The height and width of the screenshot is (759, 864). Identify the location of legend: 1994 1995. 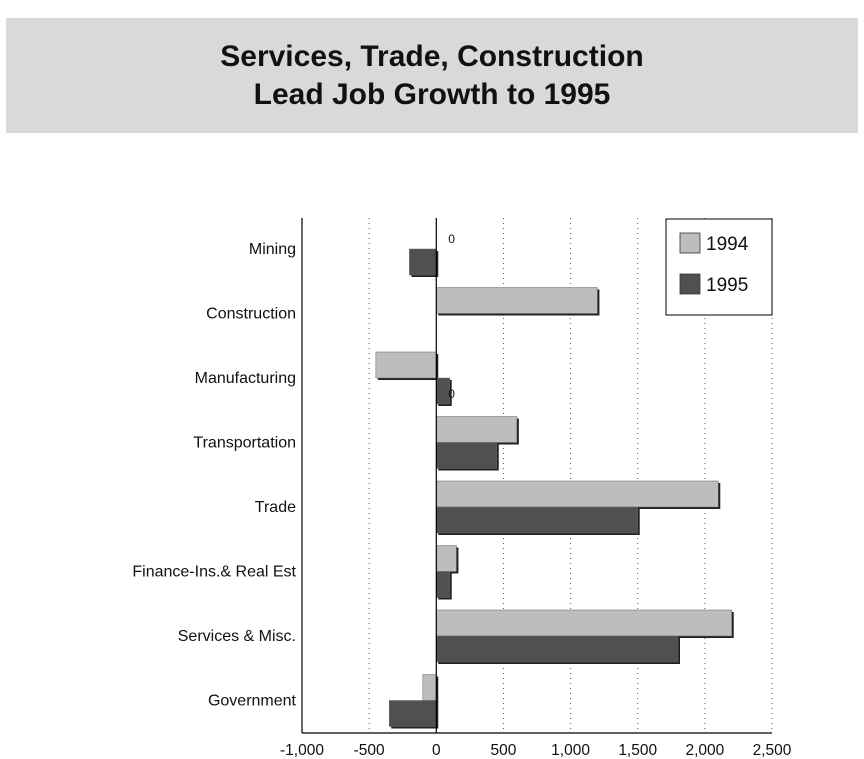
(719, 267).